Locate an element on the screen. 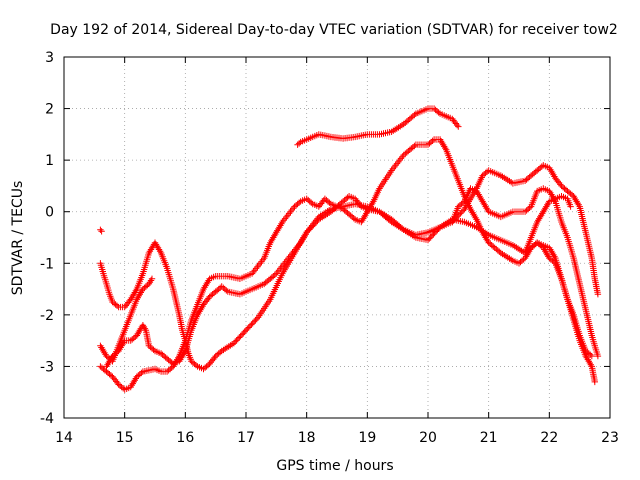 The image size is (640, 480). y-tick-label-5: 1 is located at coordinates (49, 161).